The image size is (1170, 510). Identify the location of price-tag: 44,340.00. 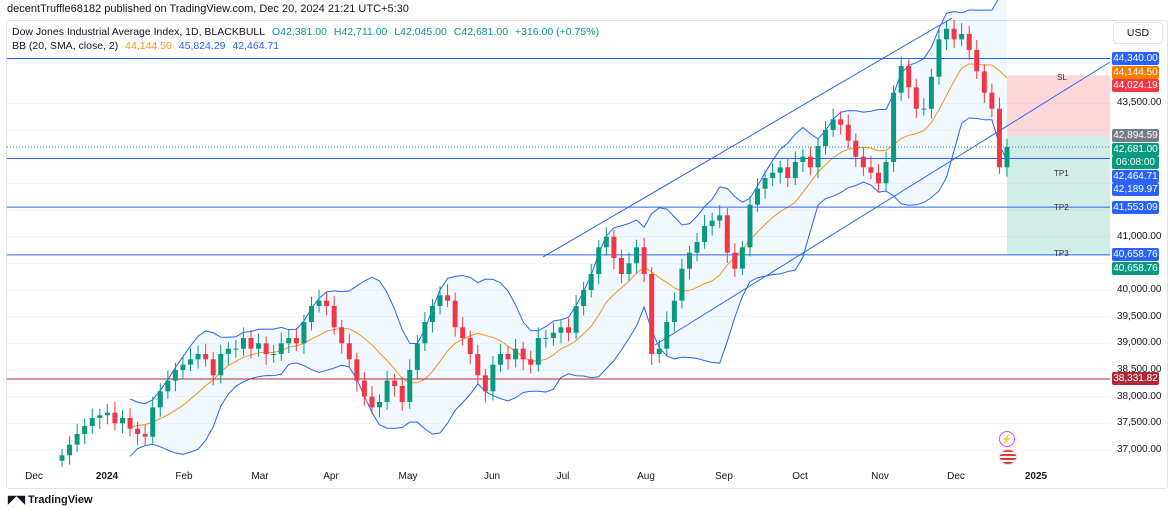
(1135, 59).